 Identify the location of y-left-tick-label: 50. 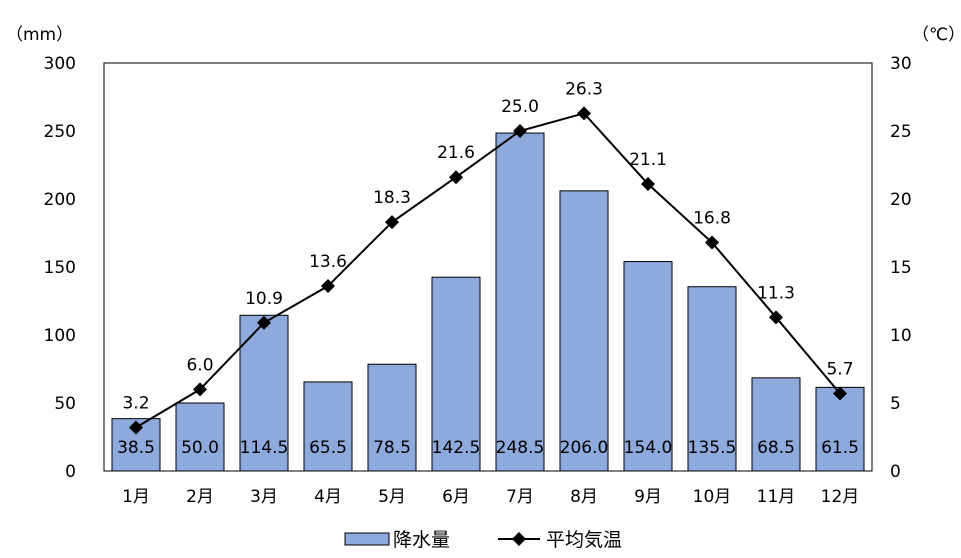
(65, 404).